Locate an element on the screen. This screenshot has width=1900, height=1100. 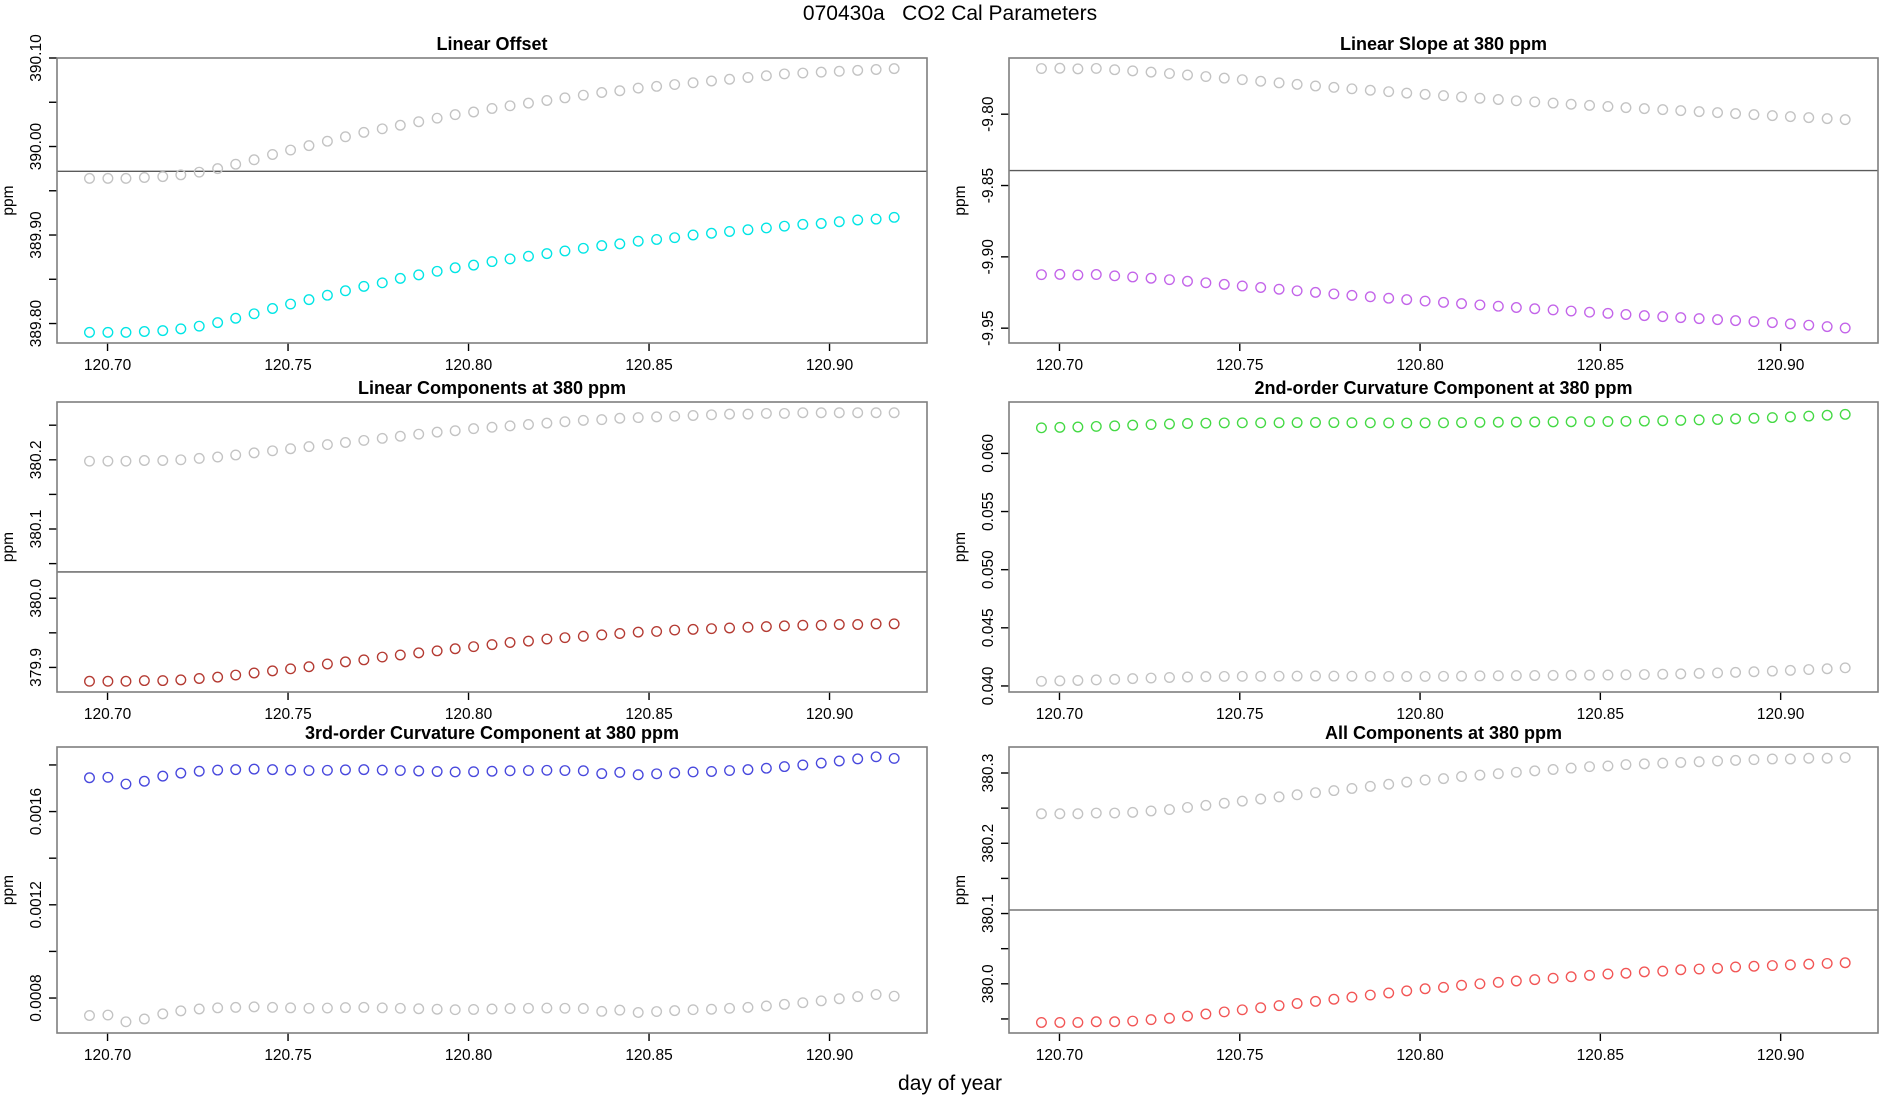
series-magenta is located at coordinates (1443, 301).